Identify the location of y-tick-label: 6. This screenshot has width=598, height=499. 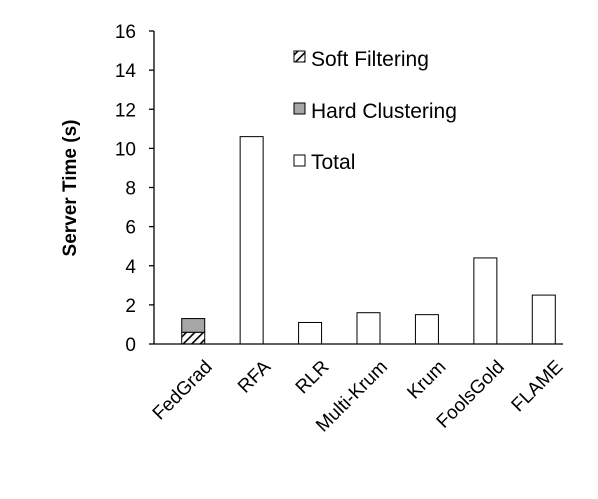
(130, 228).